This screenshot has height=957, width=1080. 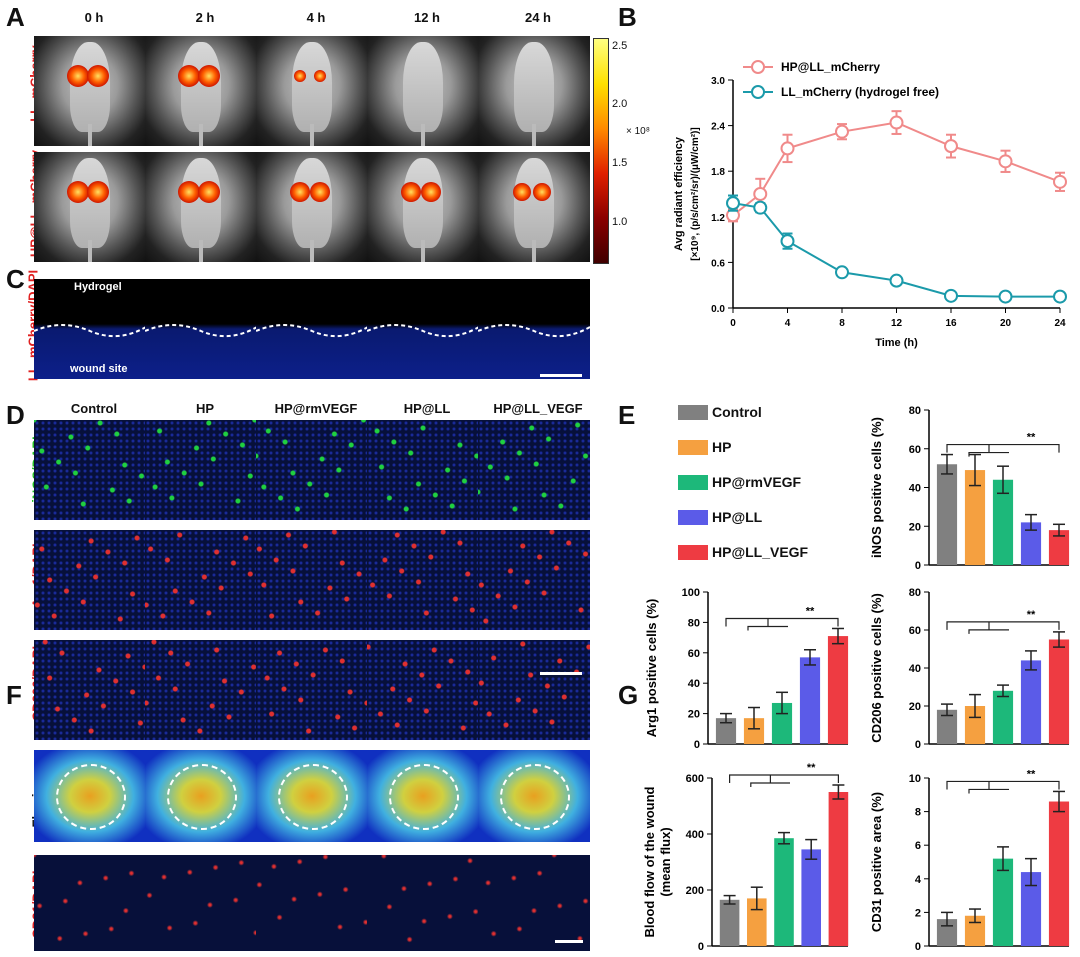 I want to click on scale-bar, so click(x=561, y=673).